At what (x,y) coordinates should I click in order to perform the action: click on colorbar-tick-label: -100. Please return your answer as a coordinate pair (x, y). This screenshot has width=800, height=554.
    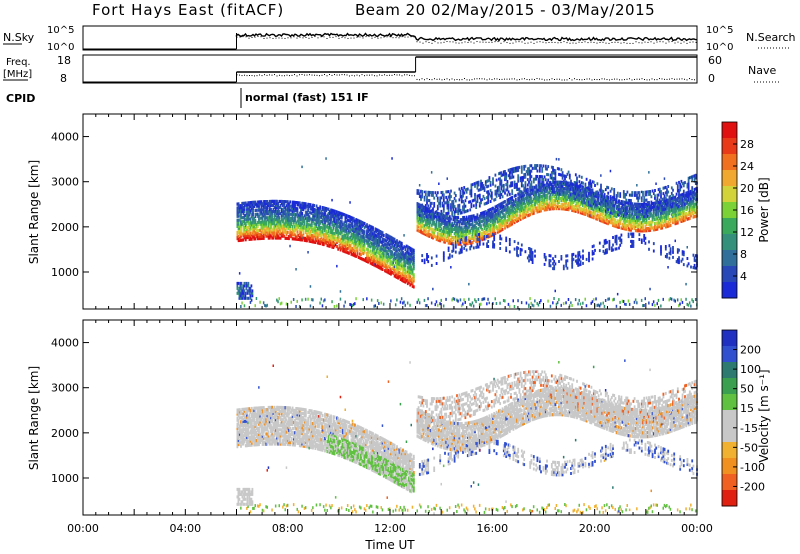
    Looking at the image, I should click on (752, 467).